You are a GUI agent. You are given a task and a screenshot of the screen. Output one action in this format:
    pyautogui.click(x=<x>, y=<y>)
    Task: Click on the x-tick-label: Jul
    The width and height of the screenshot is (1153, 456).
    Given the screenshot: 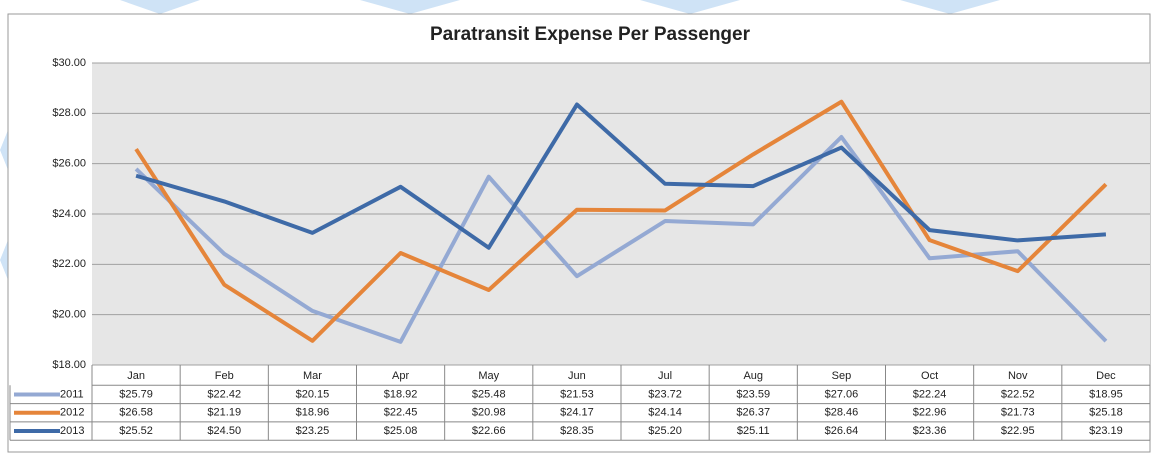 What is the action you would take?
    pyautogui.click(x=665, y=376)
    